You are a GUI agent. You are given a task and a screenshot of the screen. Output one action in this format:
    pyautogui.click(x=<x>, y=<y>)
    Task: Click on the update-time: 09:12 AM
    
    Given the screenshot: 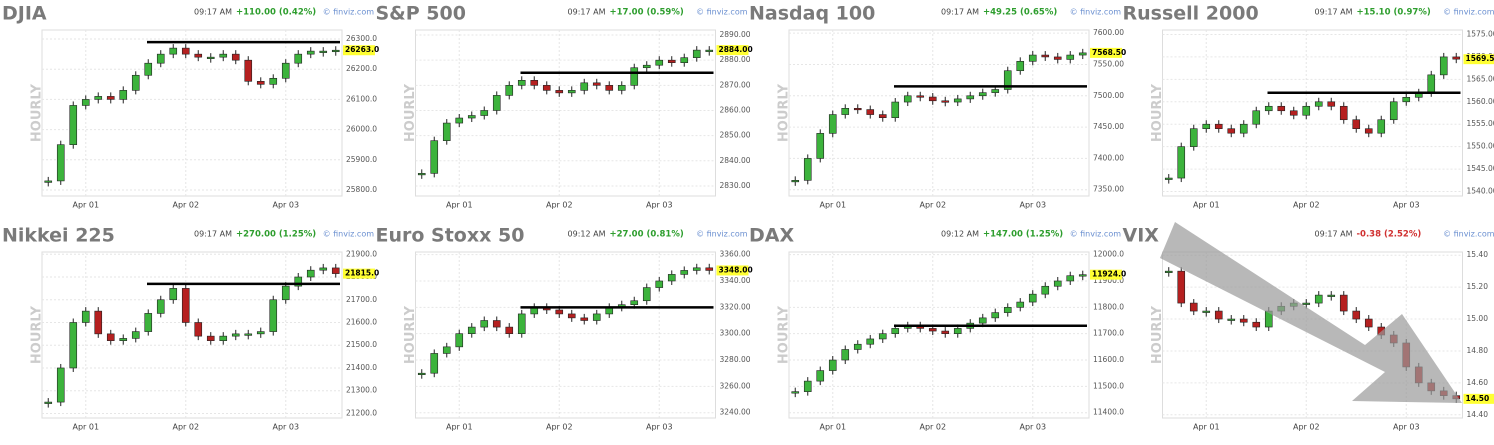 What is the action you would take?
    pyautogui.click(x=587, y=234)
    